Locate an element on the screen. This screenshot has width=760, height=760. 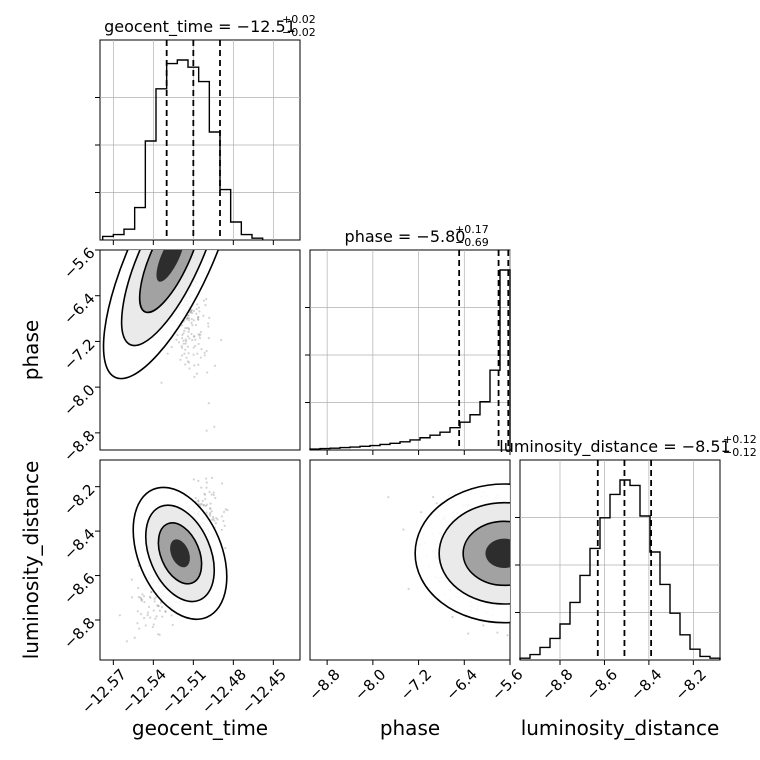
tick-label-x-phase: −8.8 is located at coordinates (324, 684).